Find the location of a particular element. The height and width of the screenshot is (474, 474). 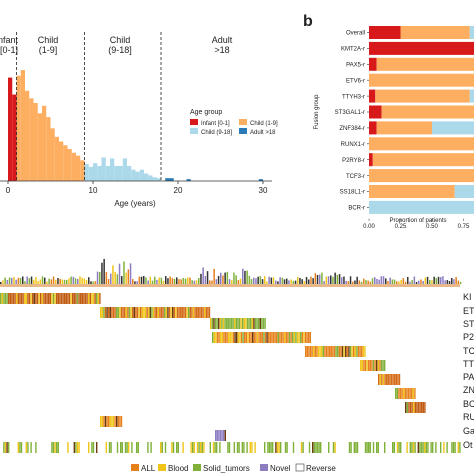

legend-title: Age group is located at coordinates (206, 112).